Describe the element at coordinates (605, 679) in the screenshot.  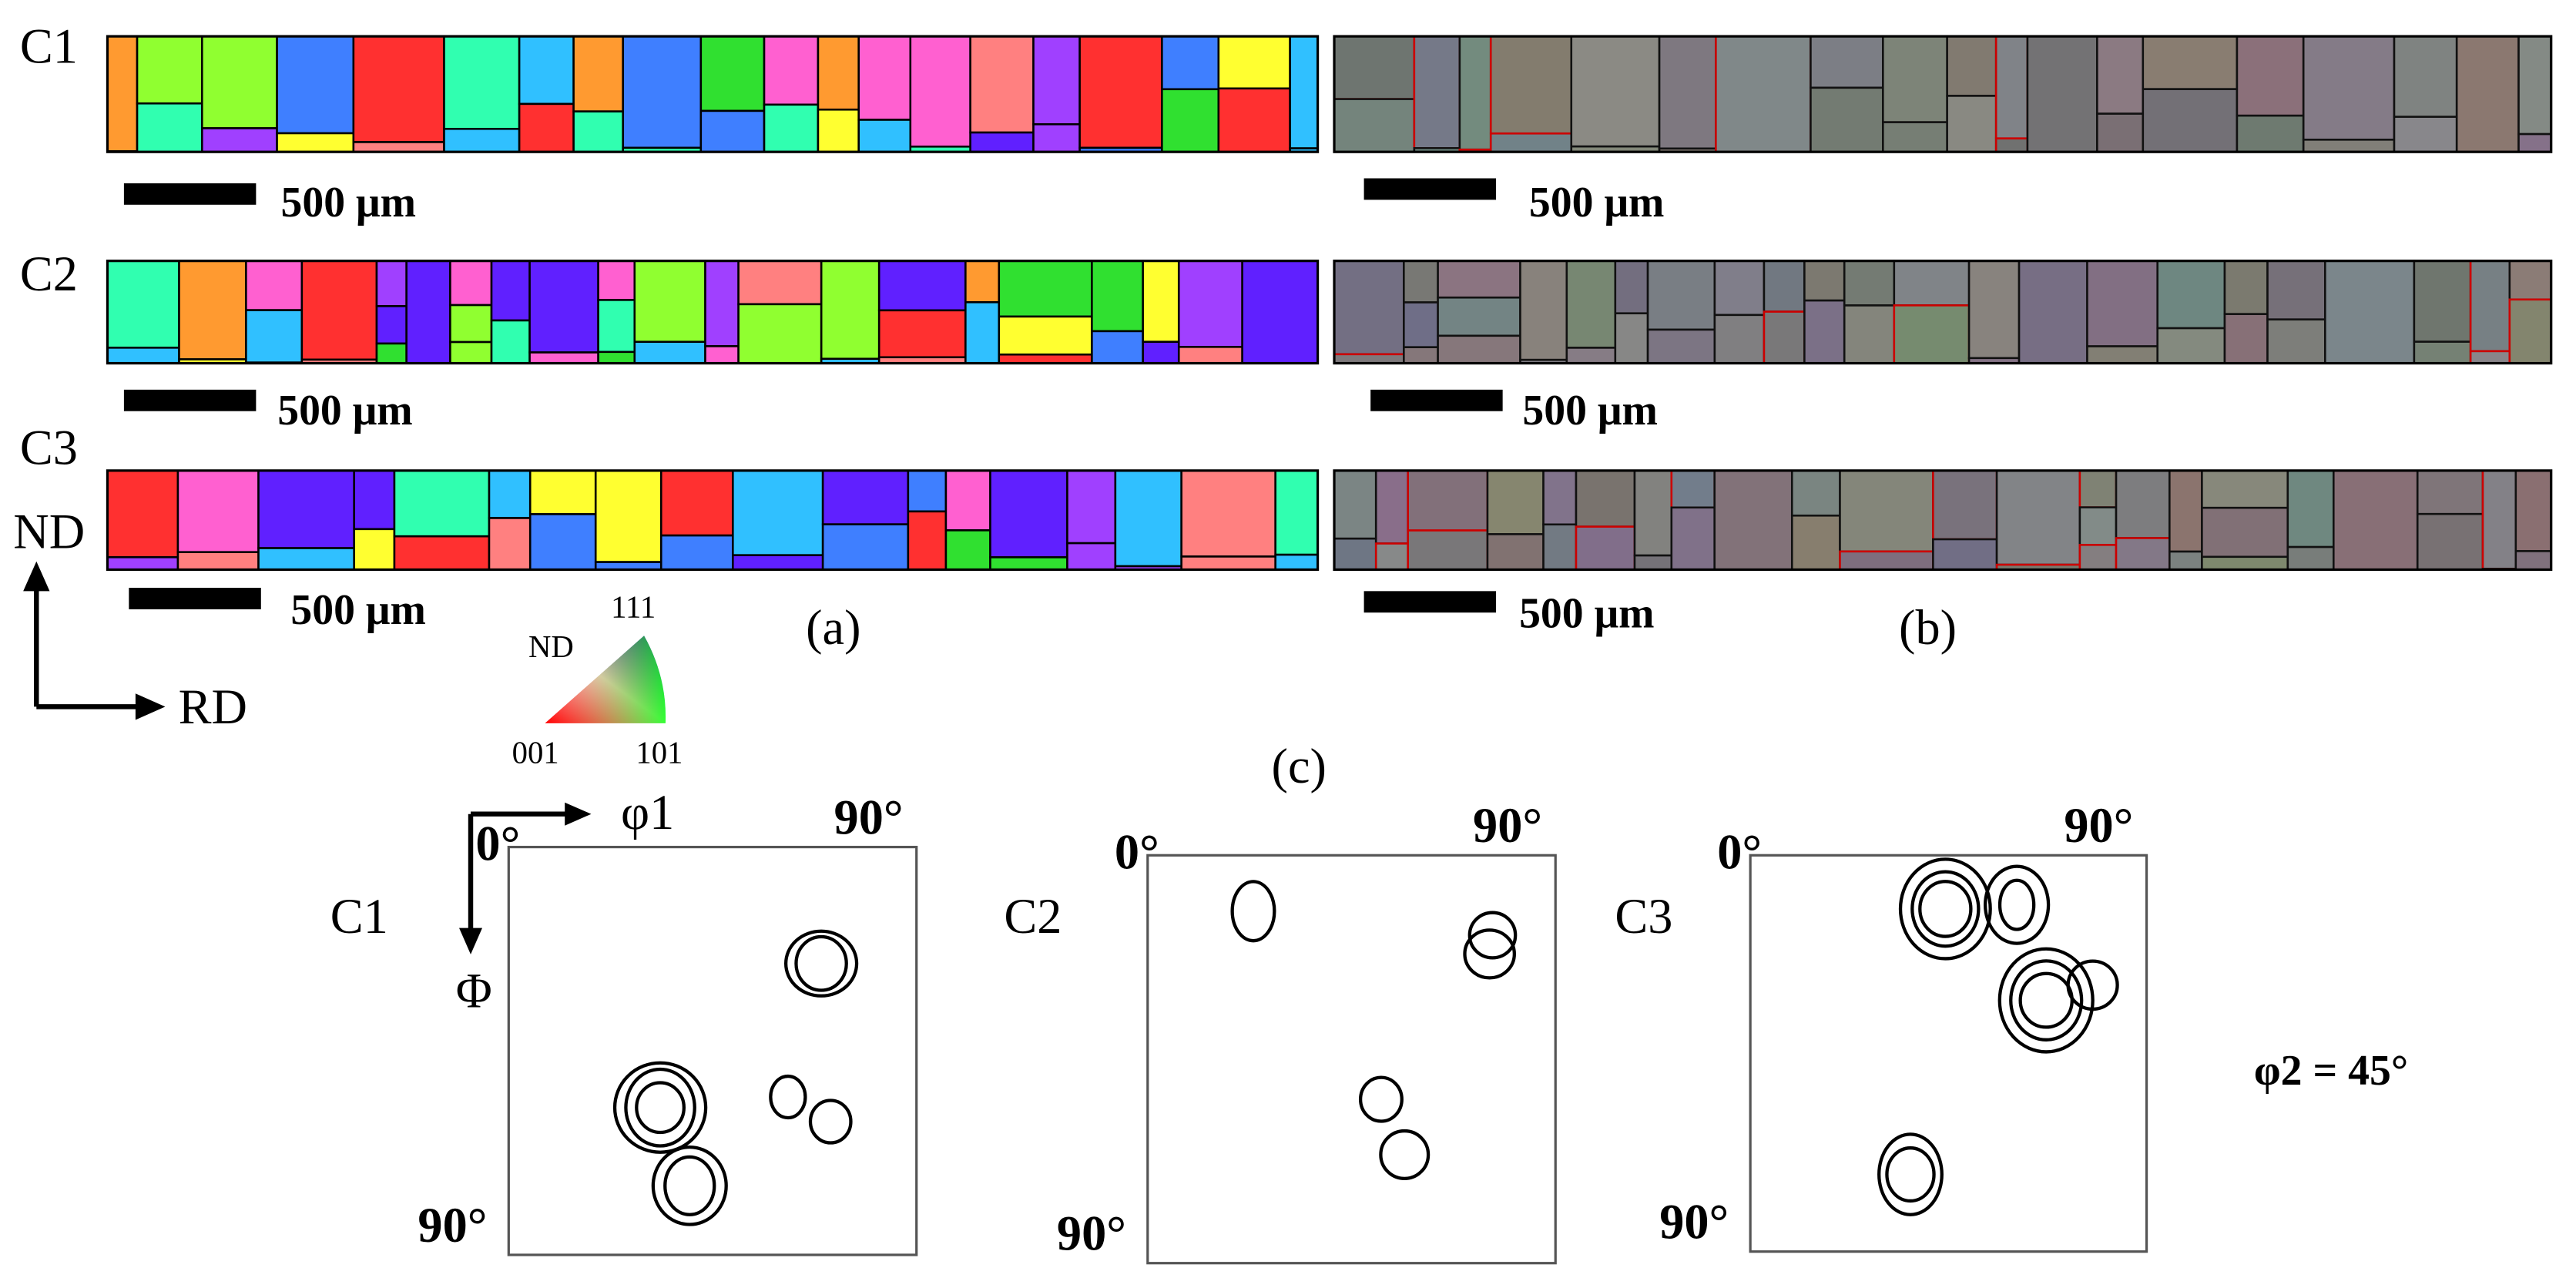
I see `ipf-triangle-overlay` at that location.